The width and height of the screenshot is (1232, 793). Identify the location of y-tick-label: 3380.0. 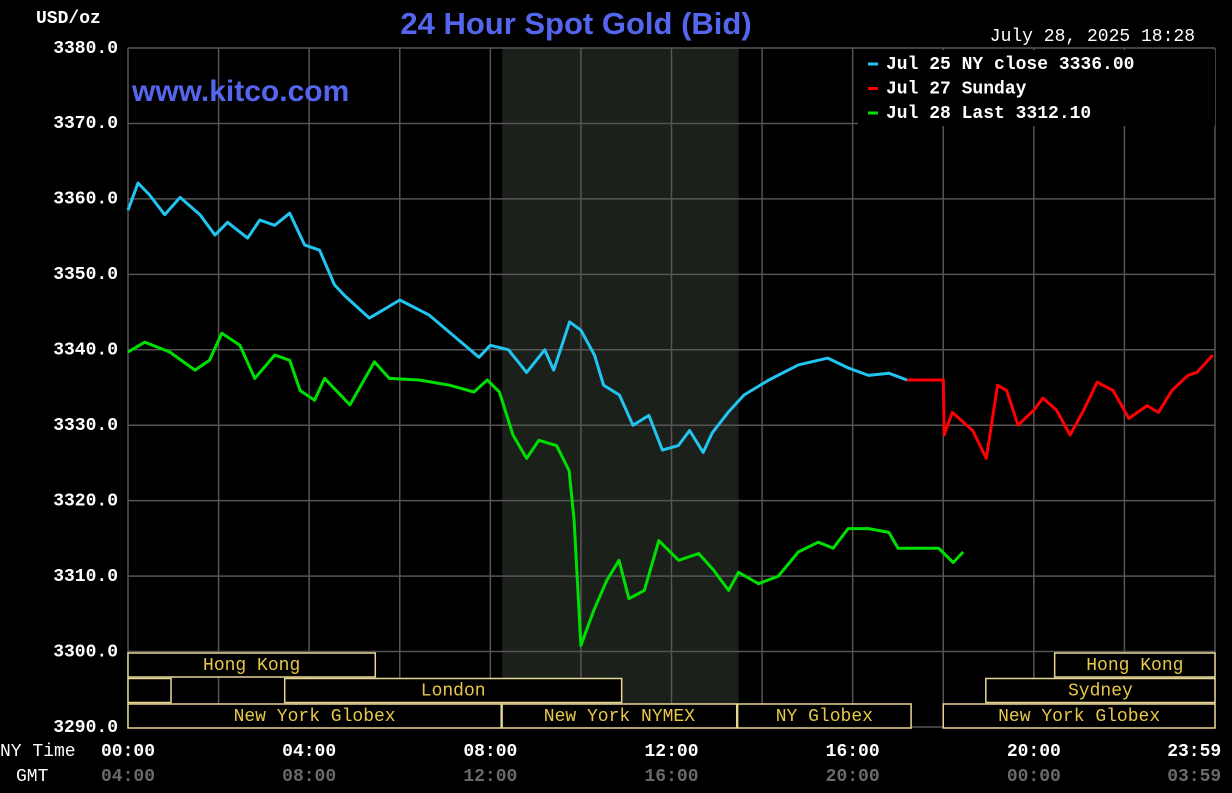
(85, 49).